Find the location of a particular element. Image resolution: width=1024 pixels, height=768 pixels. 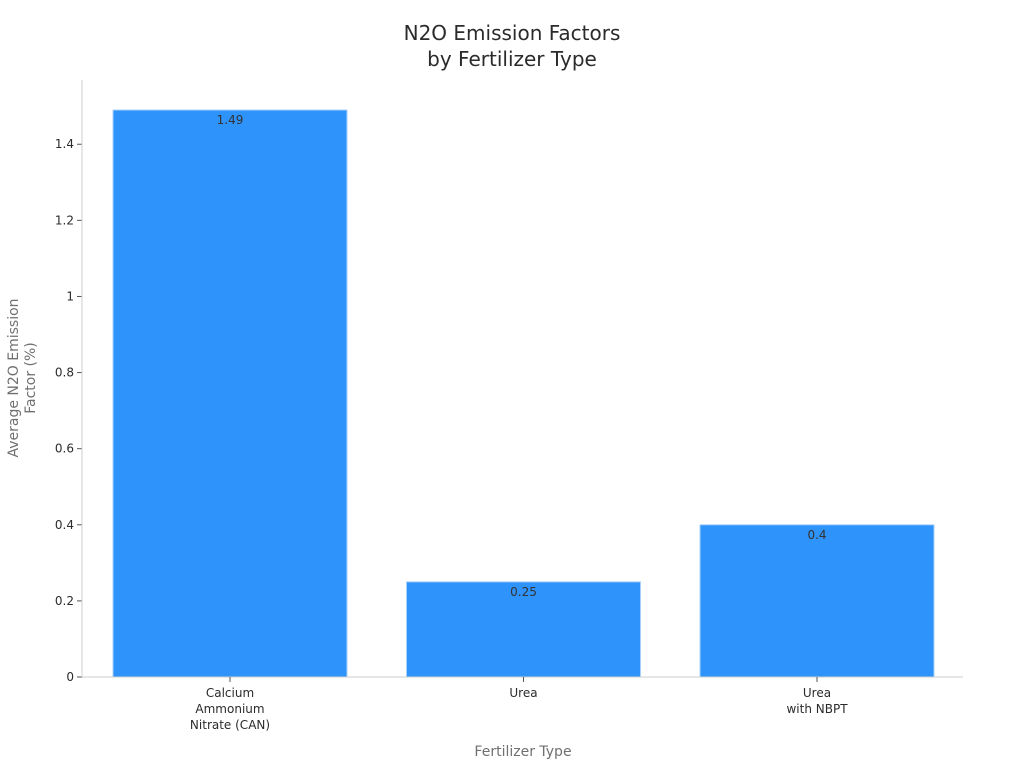

bar-value-label: 0.25 is located at coordinates (523, 592).